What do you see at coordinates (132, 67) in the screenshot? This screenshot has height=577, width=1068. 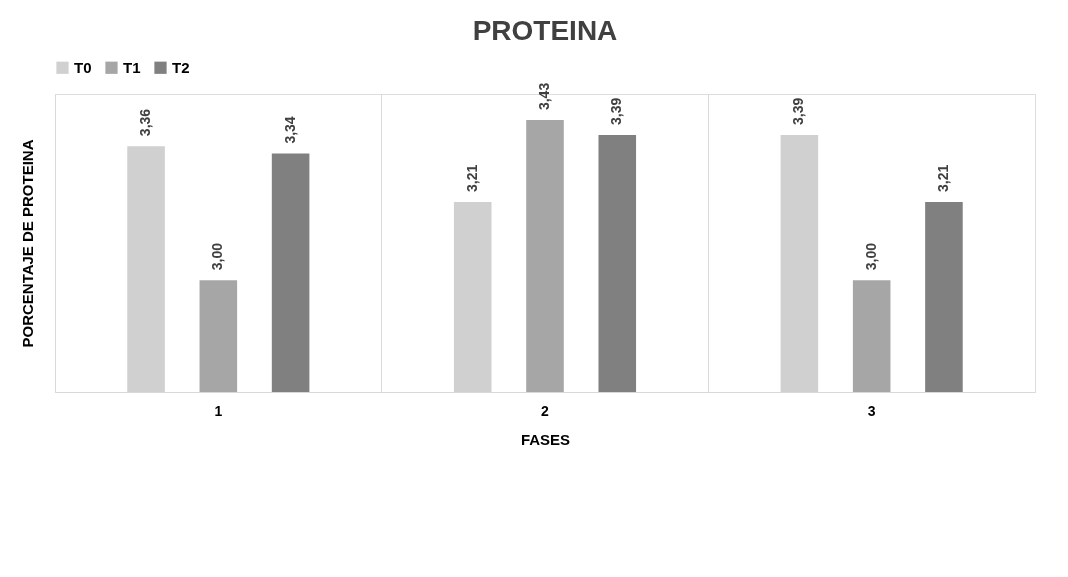 I see `legend-label: T1` at bounding box center [132, 67].